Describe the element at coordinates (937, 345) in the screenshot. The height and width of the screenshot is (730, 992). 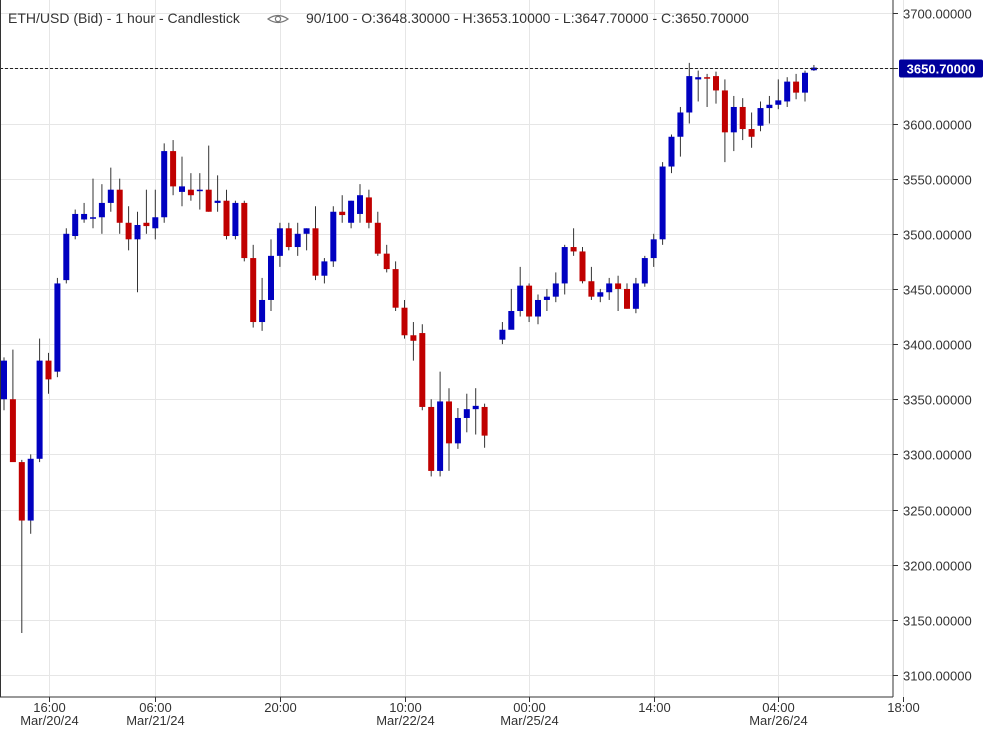
I see `y-tick-label: 3400.00000` at that location.